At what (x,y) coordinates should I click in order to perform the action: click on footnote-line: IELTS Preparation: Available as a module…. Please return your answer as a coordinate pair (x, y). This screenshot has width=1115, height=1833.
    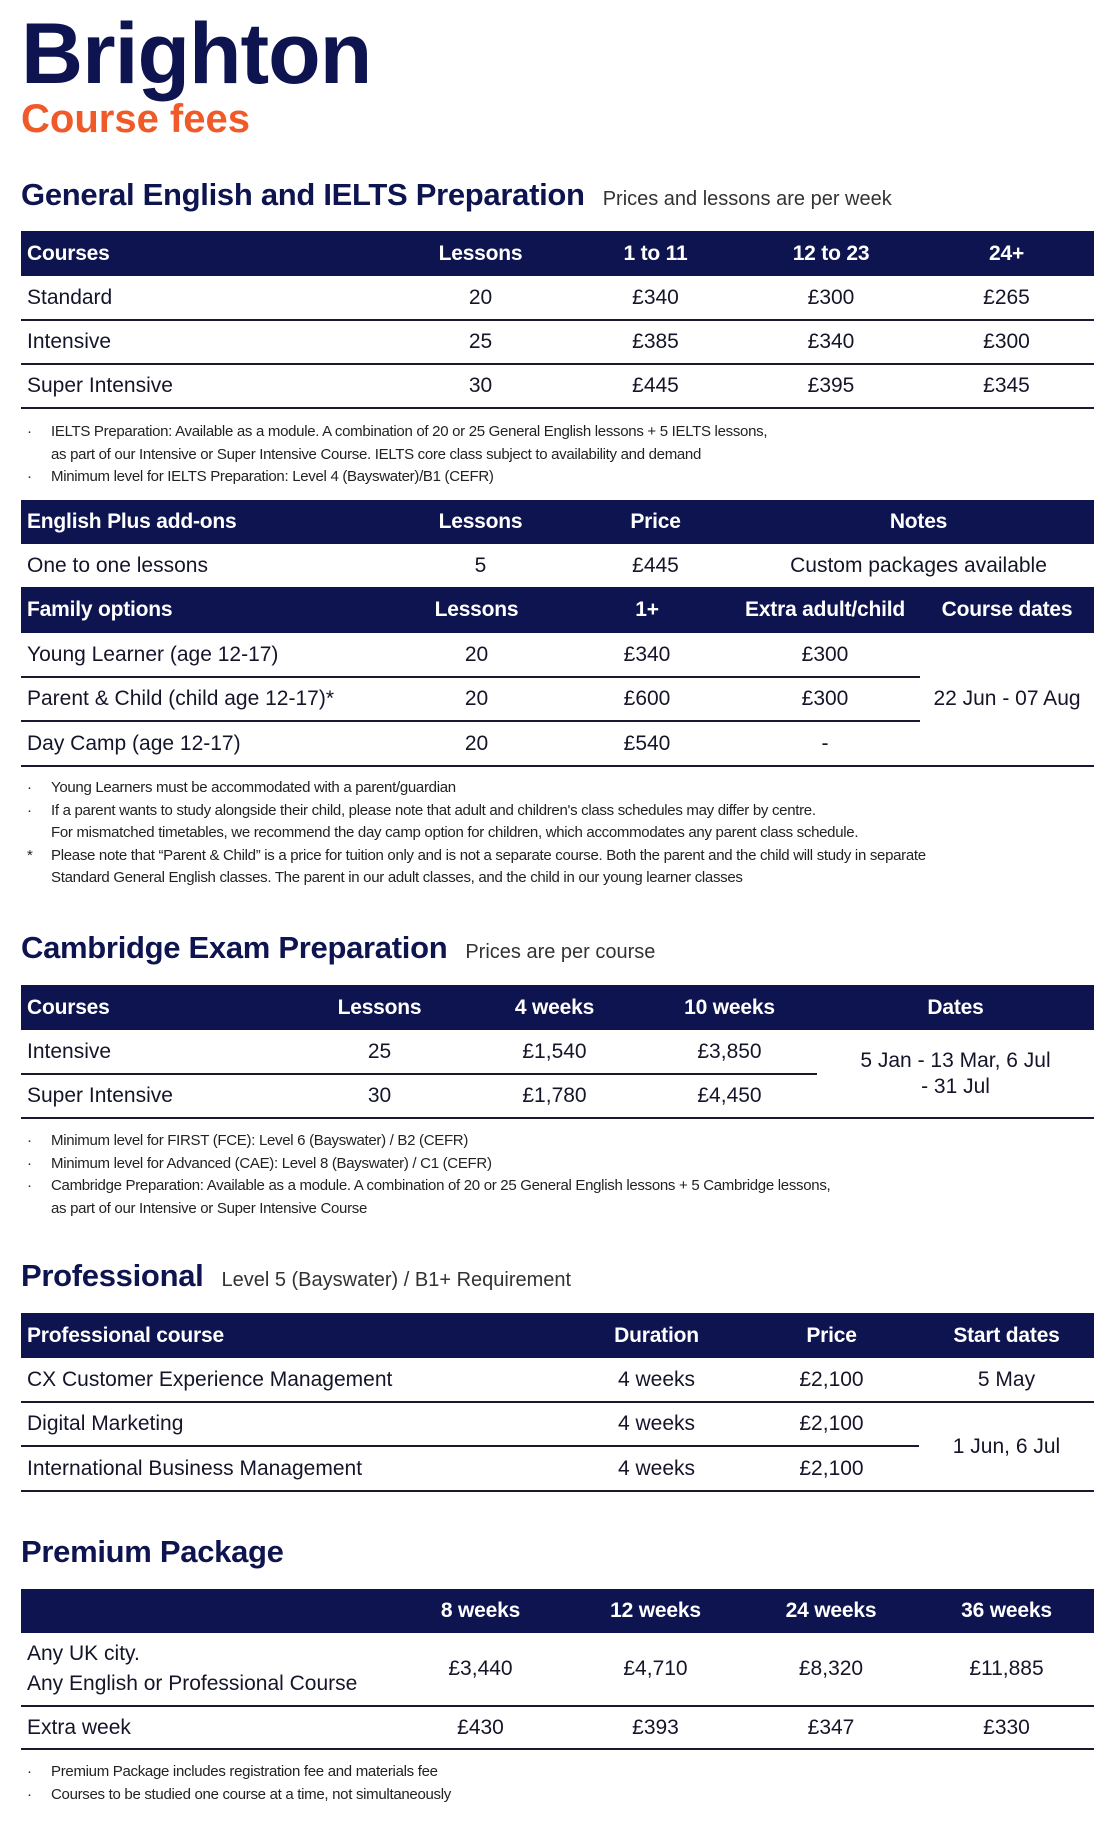
    Looking at the image, I should click on (409, 431).